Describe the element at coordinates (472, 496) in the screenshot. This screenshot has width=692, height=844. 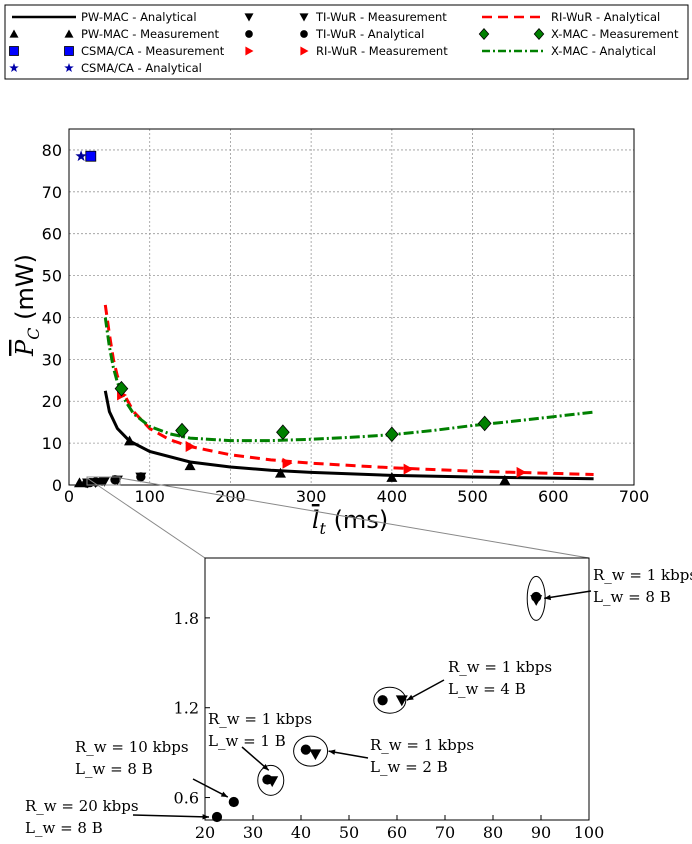
I see `main-xtick-label: 500` at that location.